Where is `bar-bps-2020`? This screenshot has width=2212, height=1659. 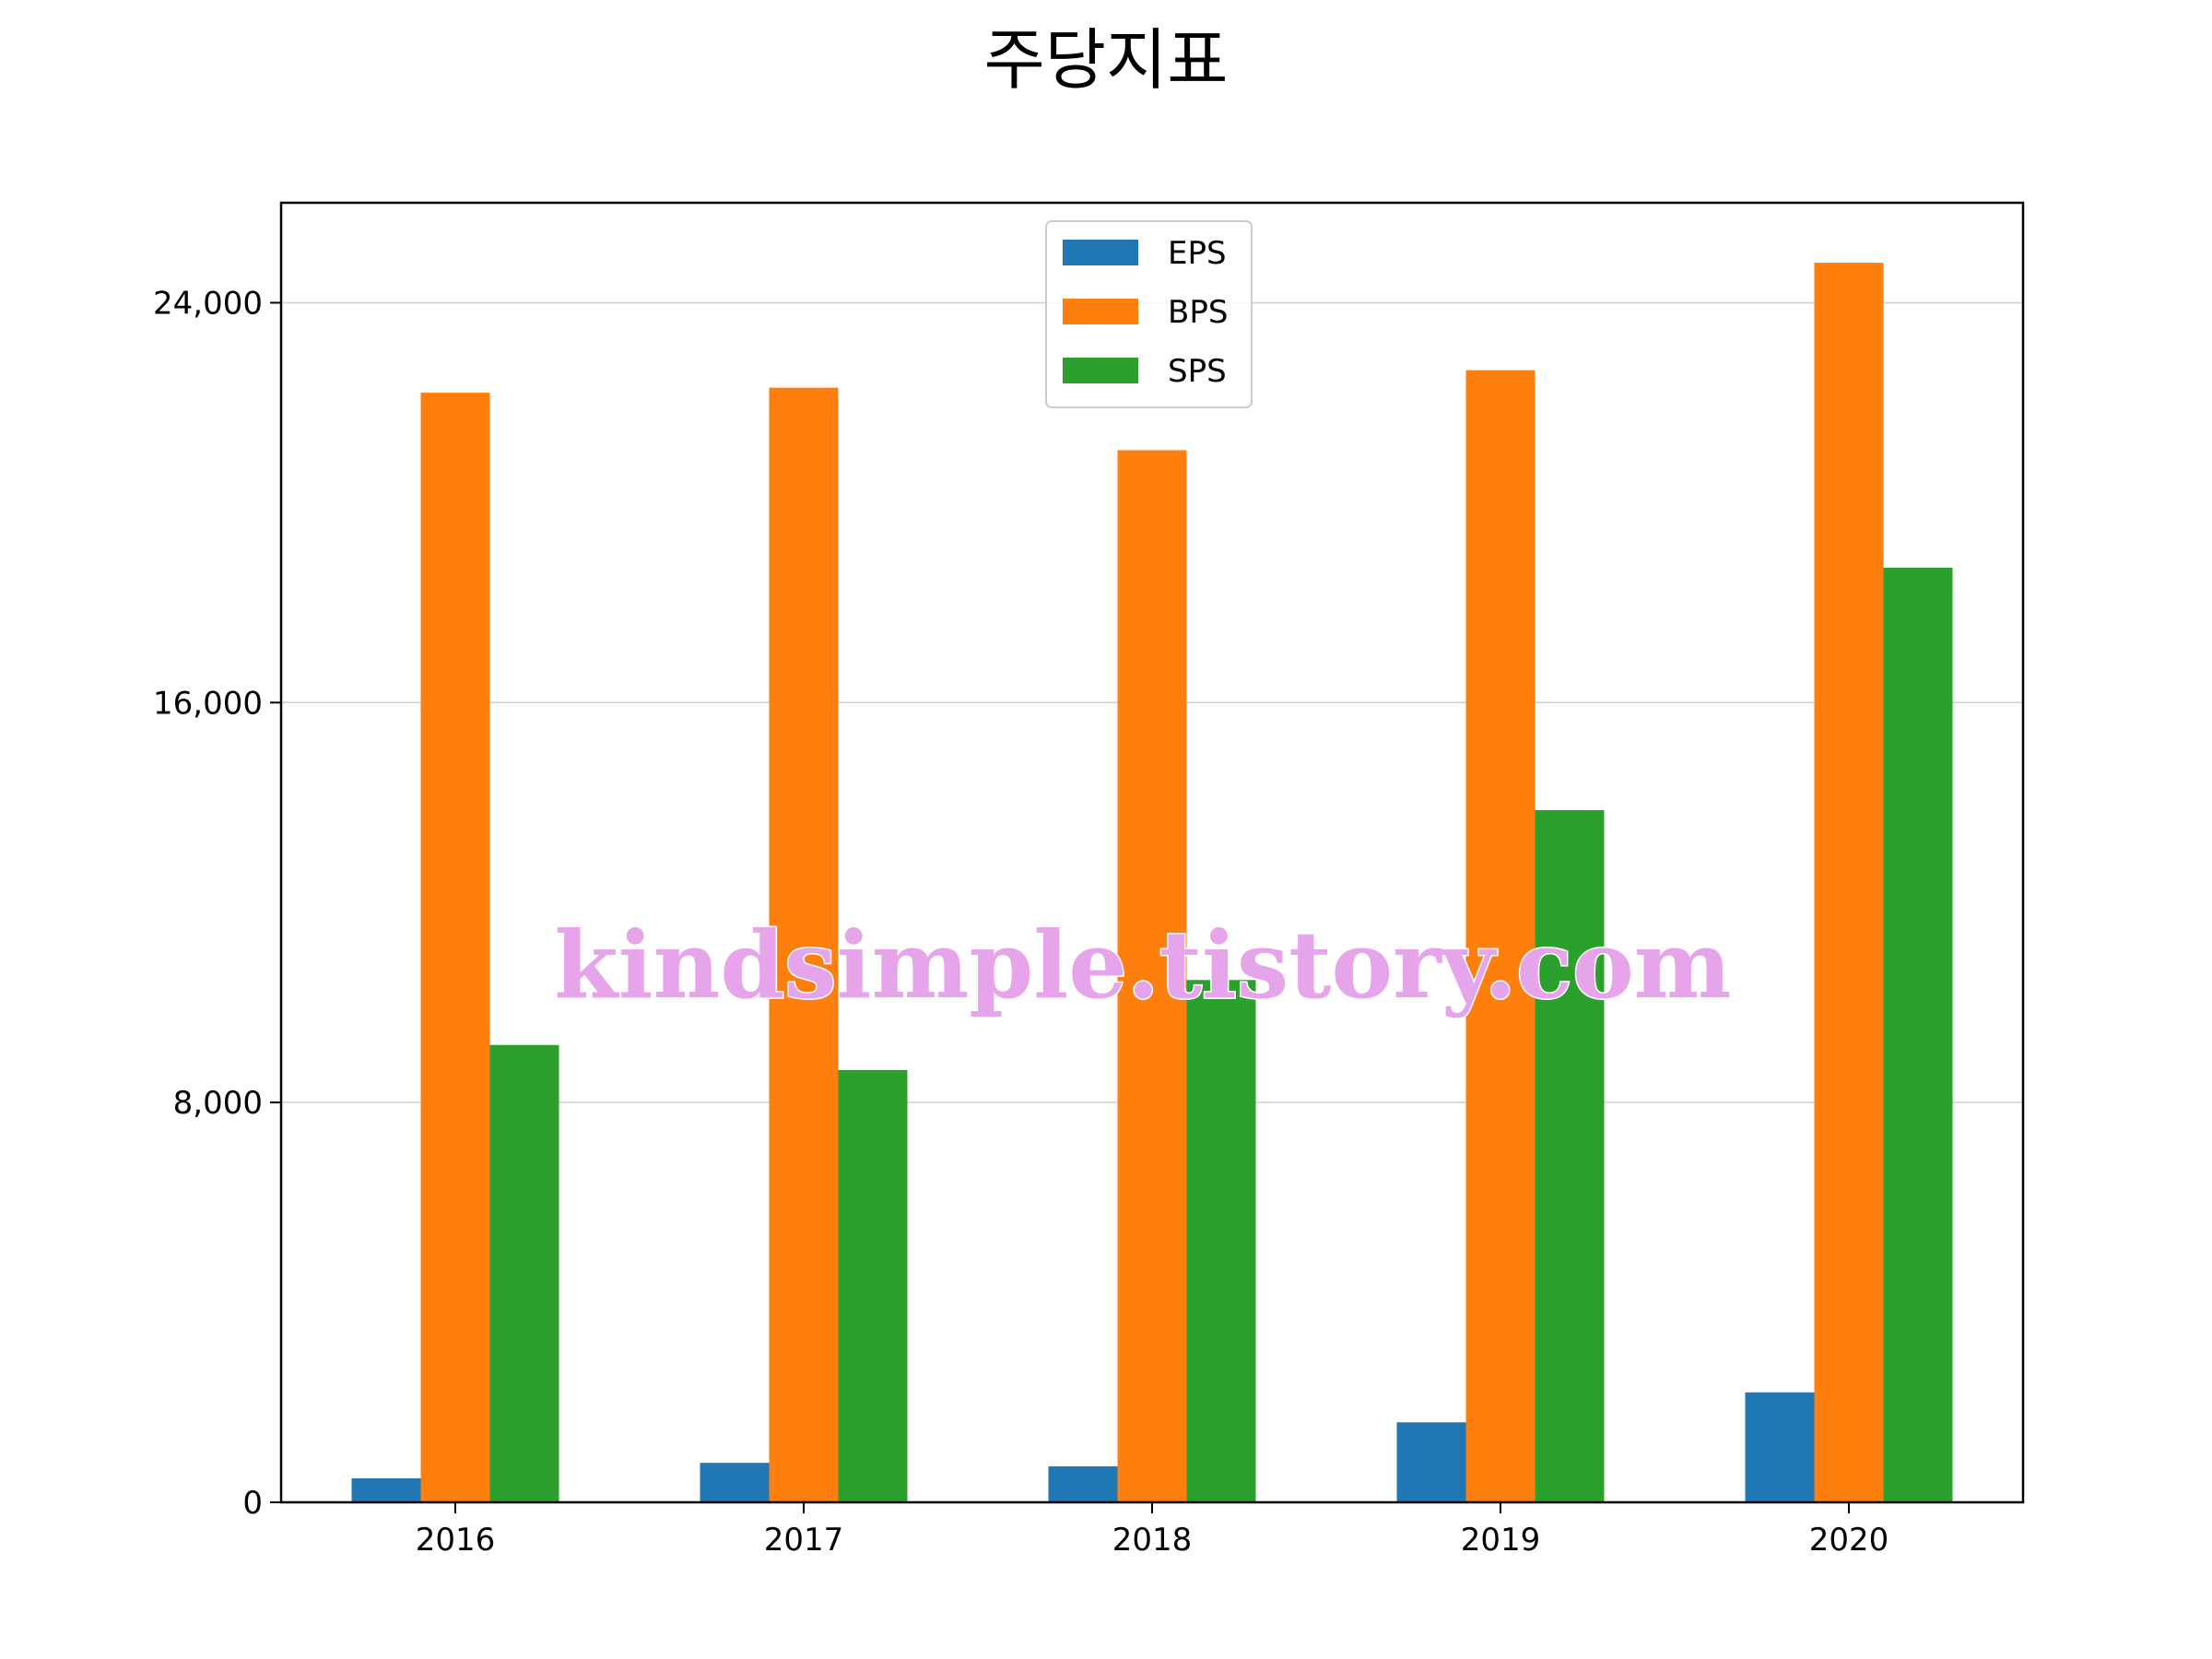
bar-bps-2020 is located at coordinates (1849, 883).